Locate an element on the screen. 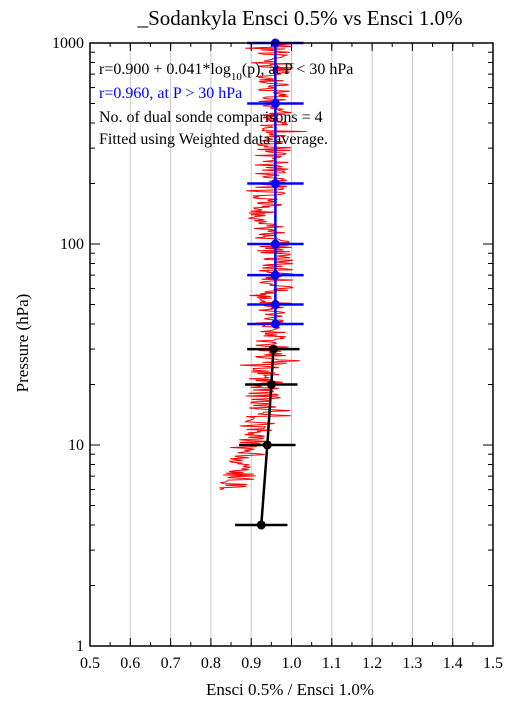  annotation-line: Fitted using Weighted data average. is located at coordinates (213, 139).